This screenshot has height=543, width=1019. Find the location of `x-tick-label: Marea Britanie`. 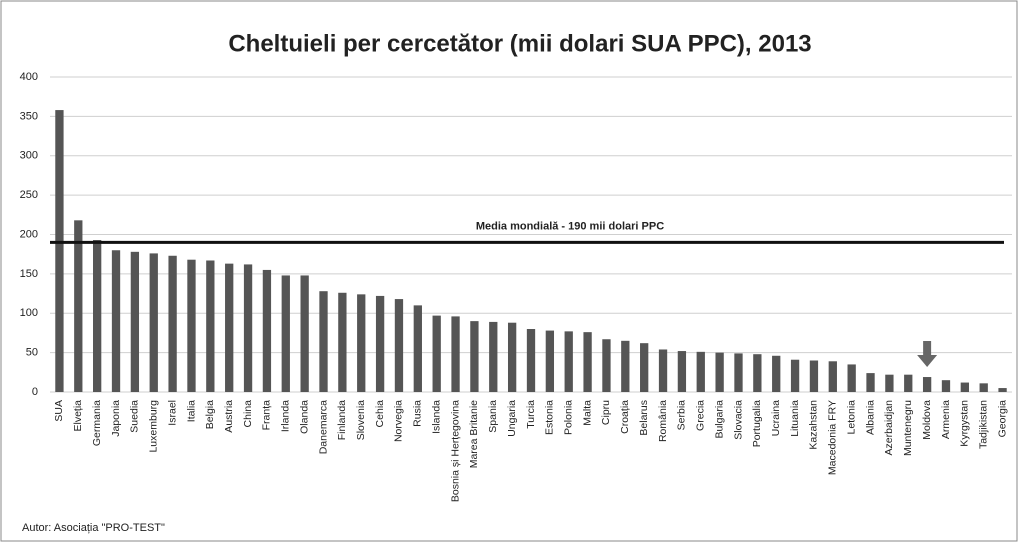

x-tick-label: Marea Britanie is located at coordinates (474, 434).